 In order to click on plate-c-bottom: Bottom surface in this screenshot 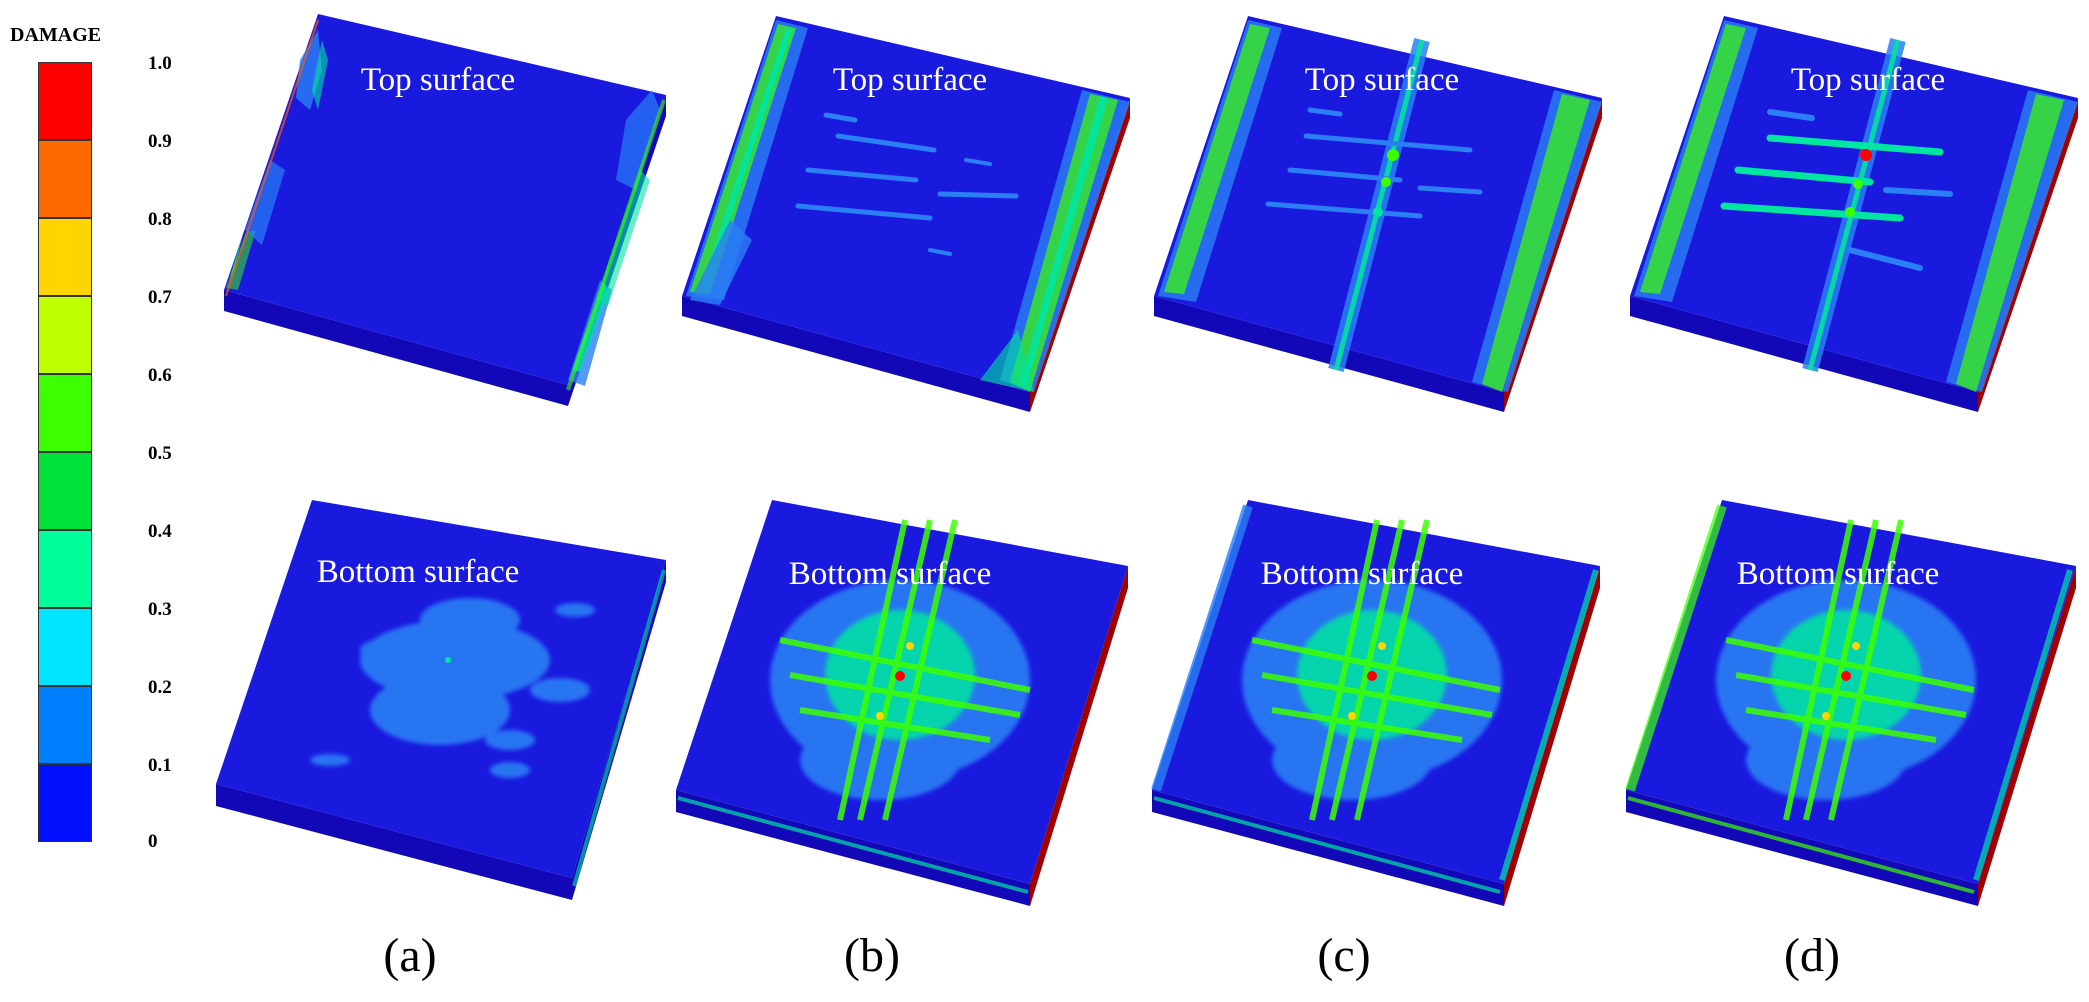, I will do `click(1375, 703)`.